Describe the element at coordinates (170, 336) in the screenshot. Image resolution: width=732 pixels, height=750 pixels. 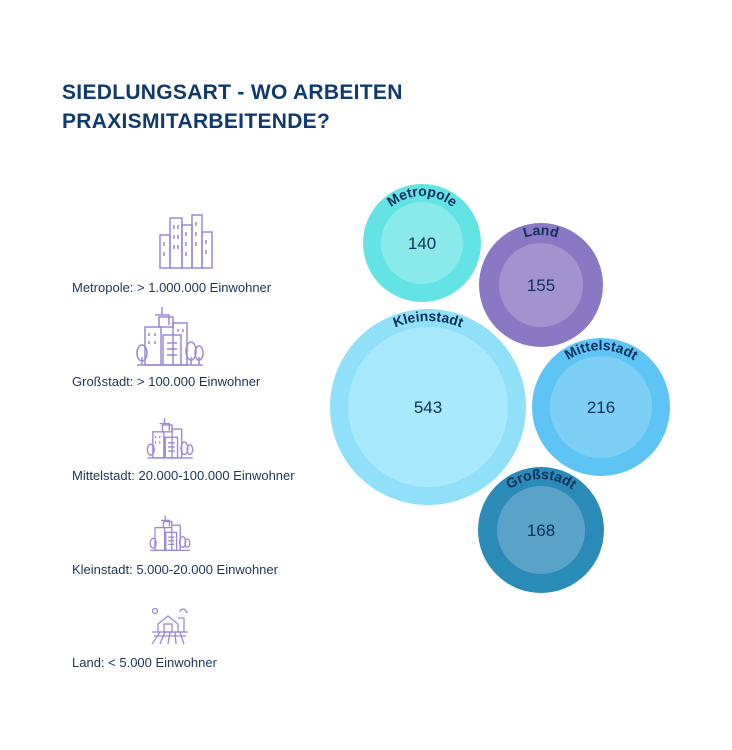
I see `big-city-icon` at that location.